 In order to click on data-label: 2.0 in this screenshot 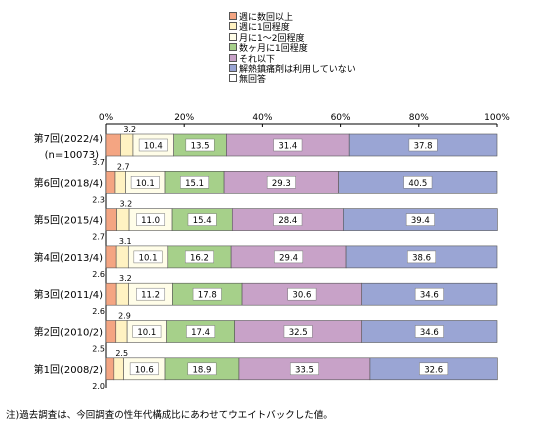, I will do `click(98, 386)`.